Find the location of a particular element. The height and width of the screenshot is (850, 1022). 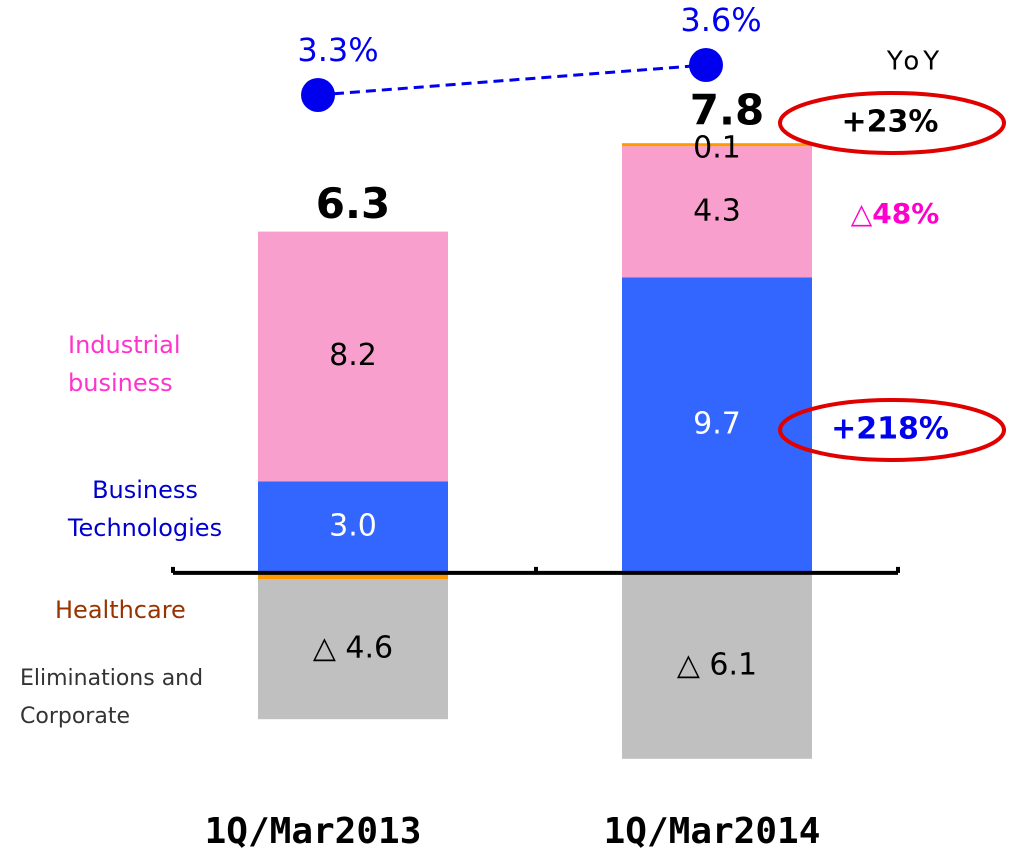

value-label: 8.2 is located at coordinates (353, 355).